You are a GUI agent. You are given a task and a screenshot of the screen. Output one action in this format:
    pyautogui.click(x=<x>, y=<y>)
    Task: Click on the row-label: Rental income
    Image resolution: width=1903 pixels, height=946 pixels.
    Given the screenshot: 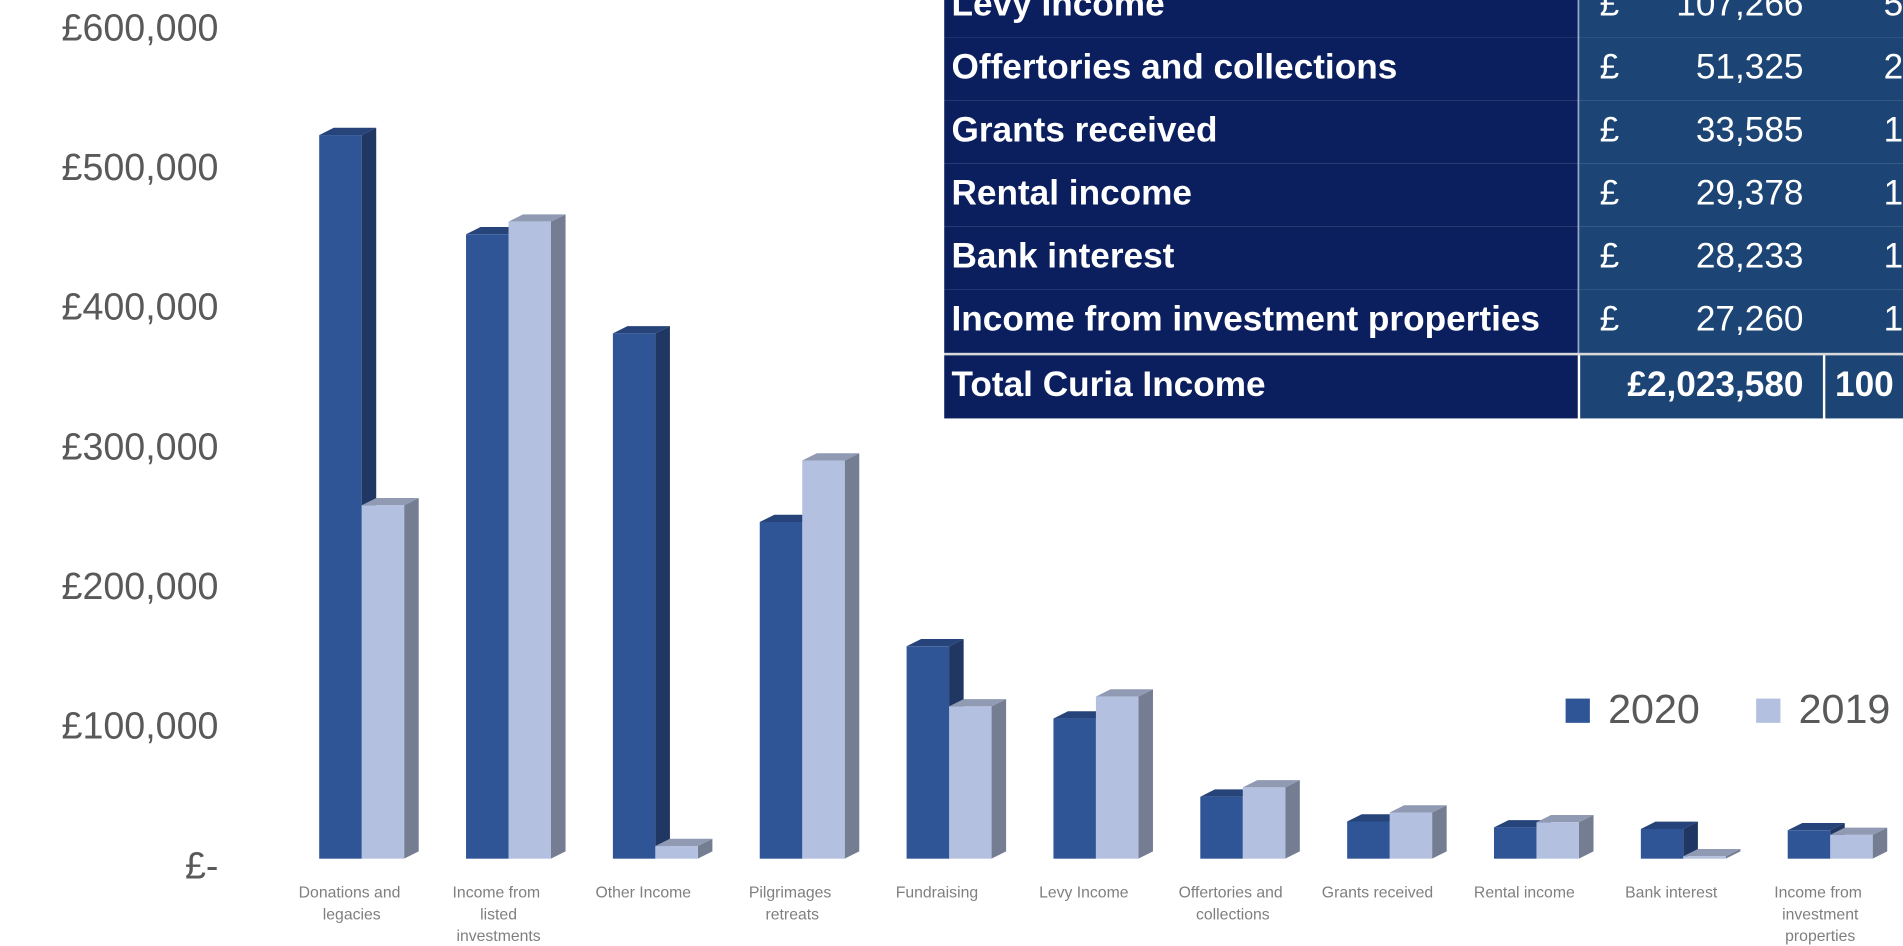 What is the action you would take?
    pyautogui.click(x=1072, y=193)
    